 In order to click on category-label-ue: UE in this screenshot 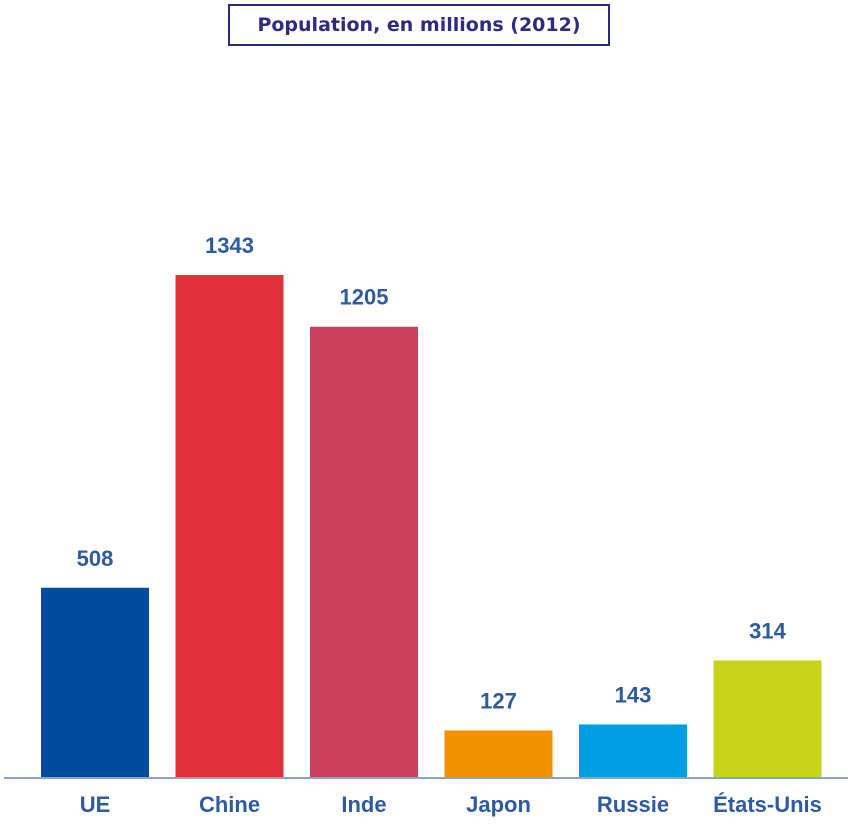, I will do `click(95, 804)`.